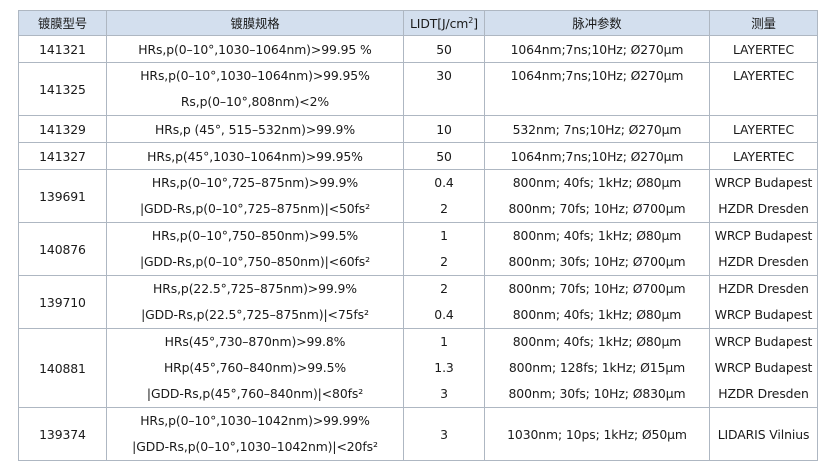 The image size is (829, 469). What do you see at coordinates (255, 101) in the screenshot?
I see `coating-spec-line: Rs,p(0–10°,808nm)<2%` at bounding box center [255, 101].